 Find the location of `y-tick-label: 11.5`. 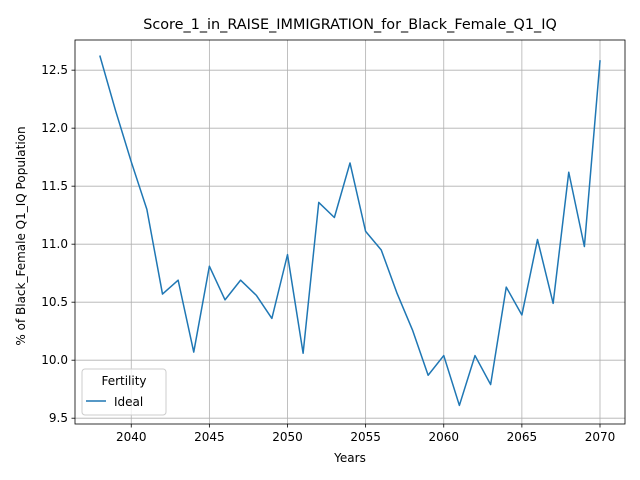

y-tick-label: 11.5 is located at coordinates (54, 186).